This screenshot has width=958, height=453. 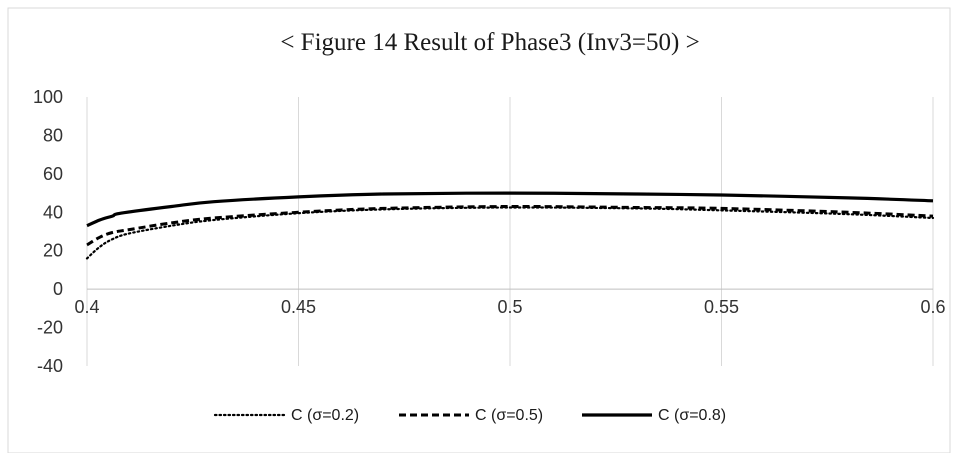 I want to click on y-tick-label: 40, so click(x=53, y=212).